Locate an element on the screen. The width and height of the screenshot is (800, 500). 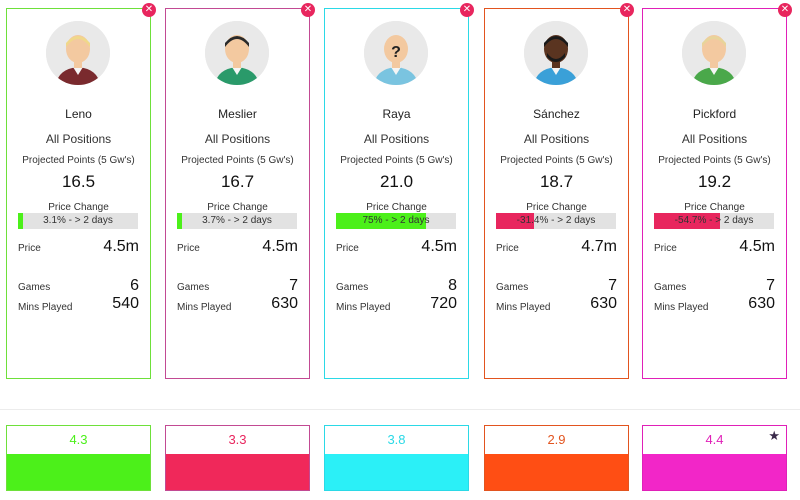
mins-played-value: 540 is located at coordinates (125, 303).